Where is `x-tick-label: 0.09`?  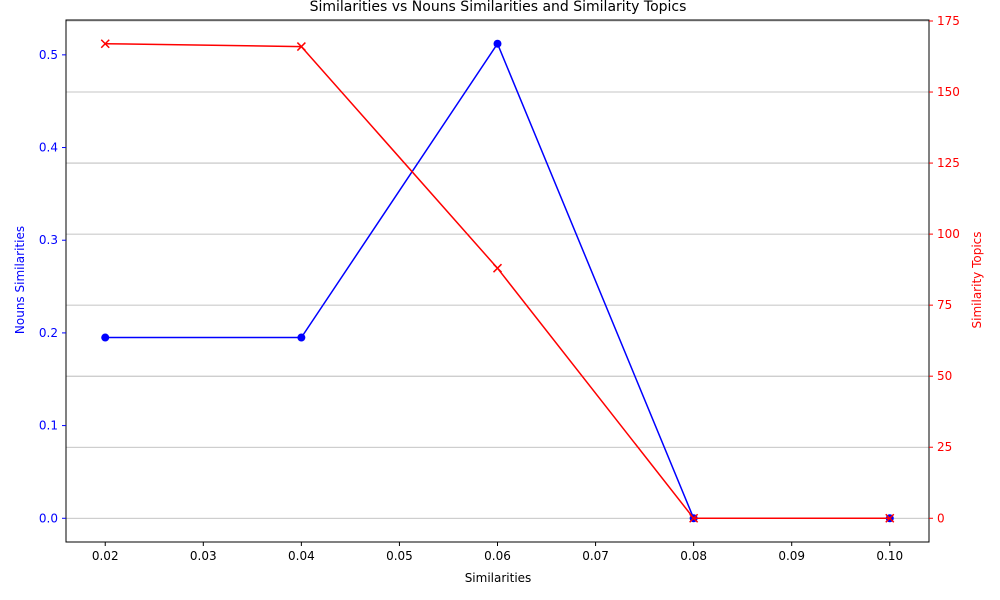
x-tick-label: 0.09 is located at coordinates (791, 556).